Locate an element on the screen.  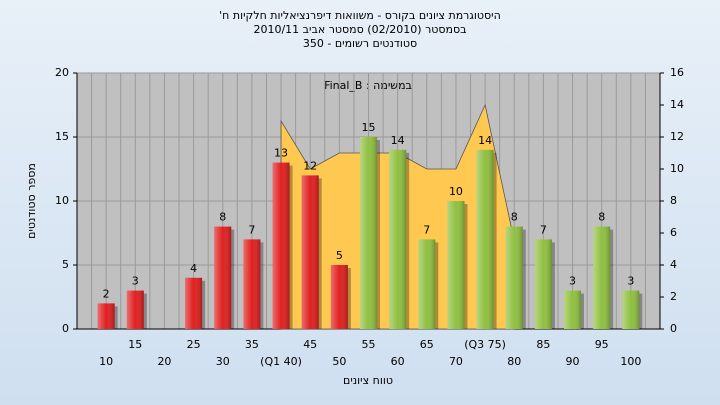
value-label: 12 is located at coordinates (310, 165).